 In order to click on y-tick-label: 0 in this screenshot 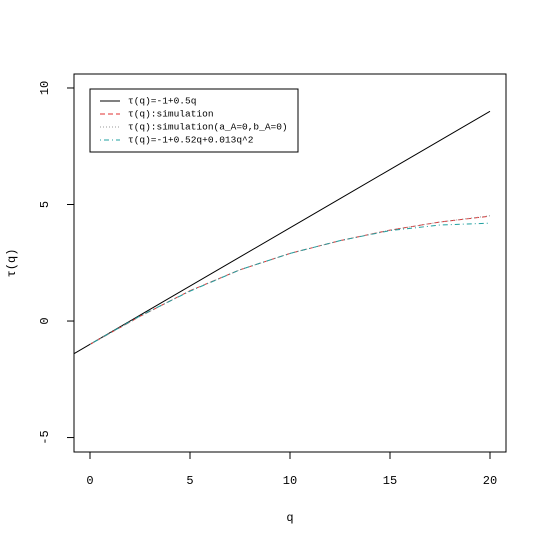, I will do `click(45, 320)`.